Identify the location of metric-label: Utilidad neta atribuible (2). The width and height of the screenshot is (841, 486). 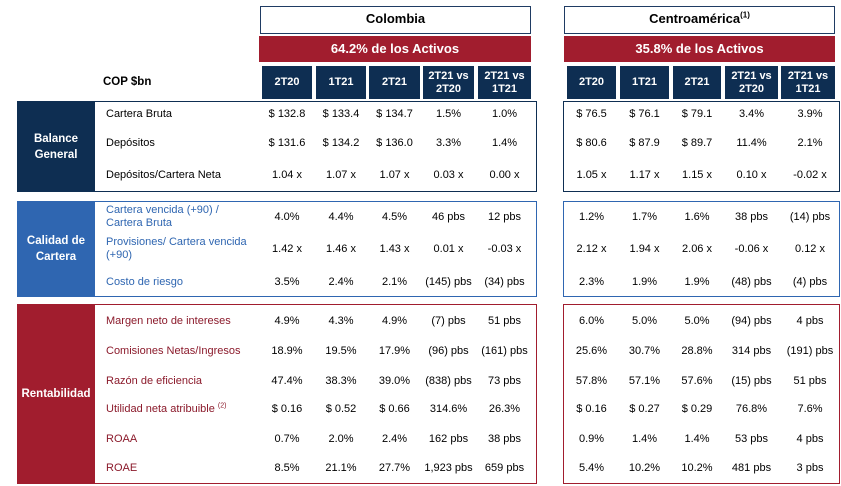
(181, 409).